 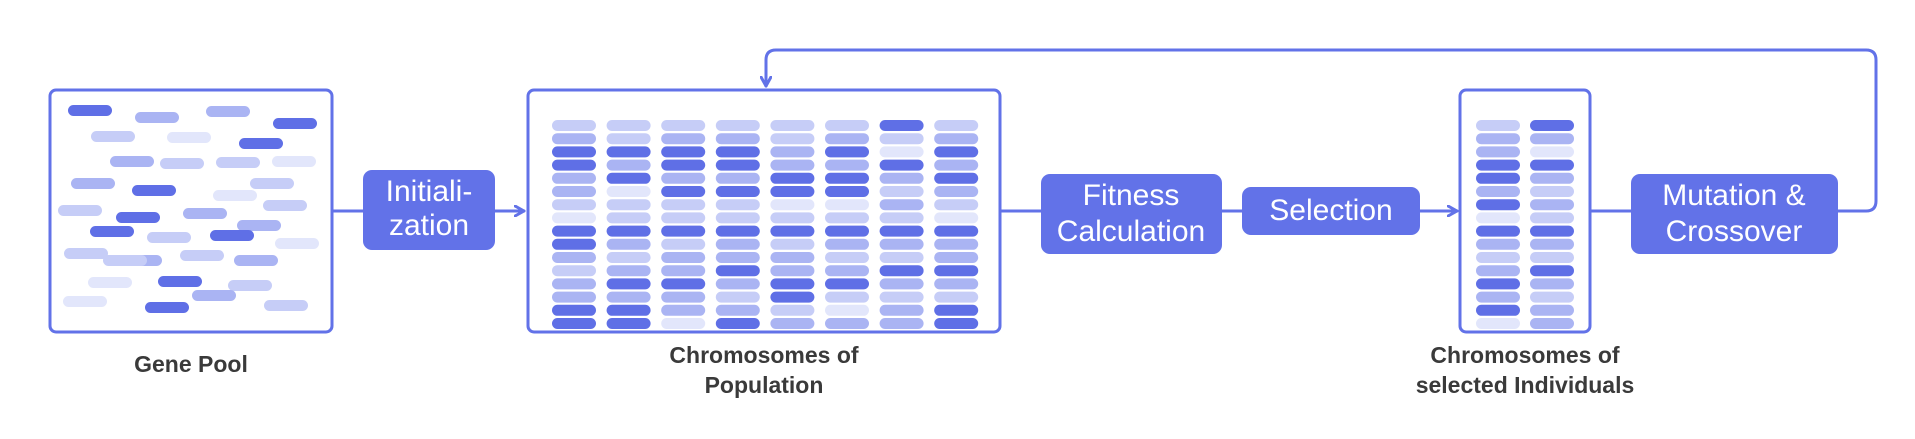 What do you see at coordinates (1131, 214) in the screenshot?
I see `fitness-calculation-step: Fitness Calculation` at bounding box center [1131, 214].